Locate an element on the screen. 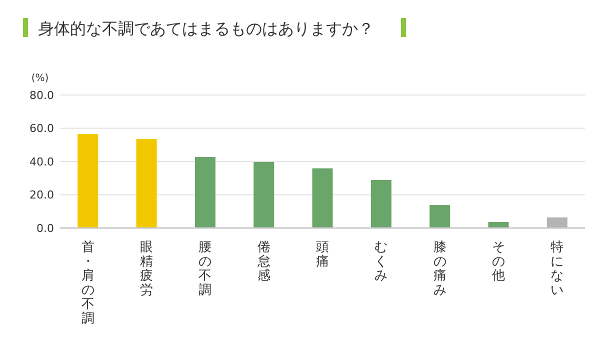 The height and width of the screenshot is (340, 615). chart-title: 身体的な不調であてはまるものはありますか？ is located at coordinates (206, 28).